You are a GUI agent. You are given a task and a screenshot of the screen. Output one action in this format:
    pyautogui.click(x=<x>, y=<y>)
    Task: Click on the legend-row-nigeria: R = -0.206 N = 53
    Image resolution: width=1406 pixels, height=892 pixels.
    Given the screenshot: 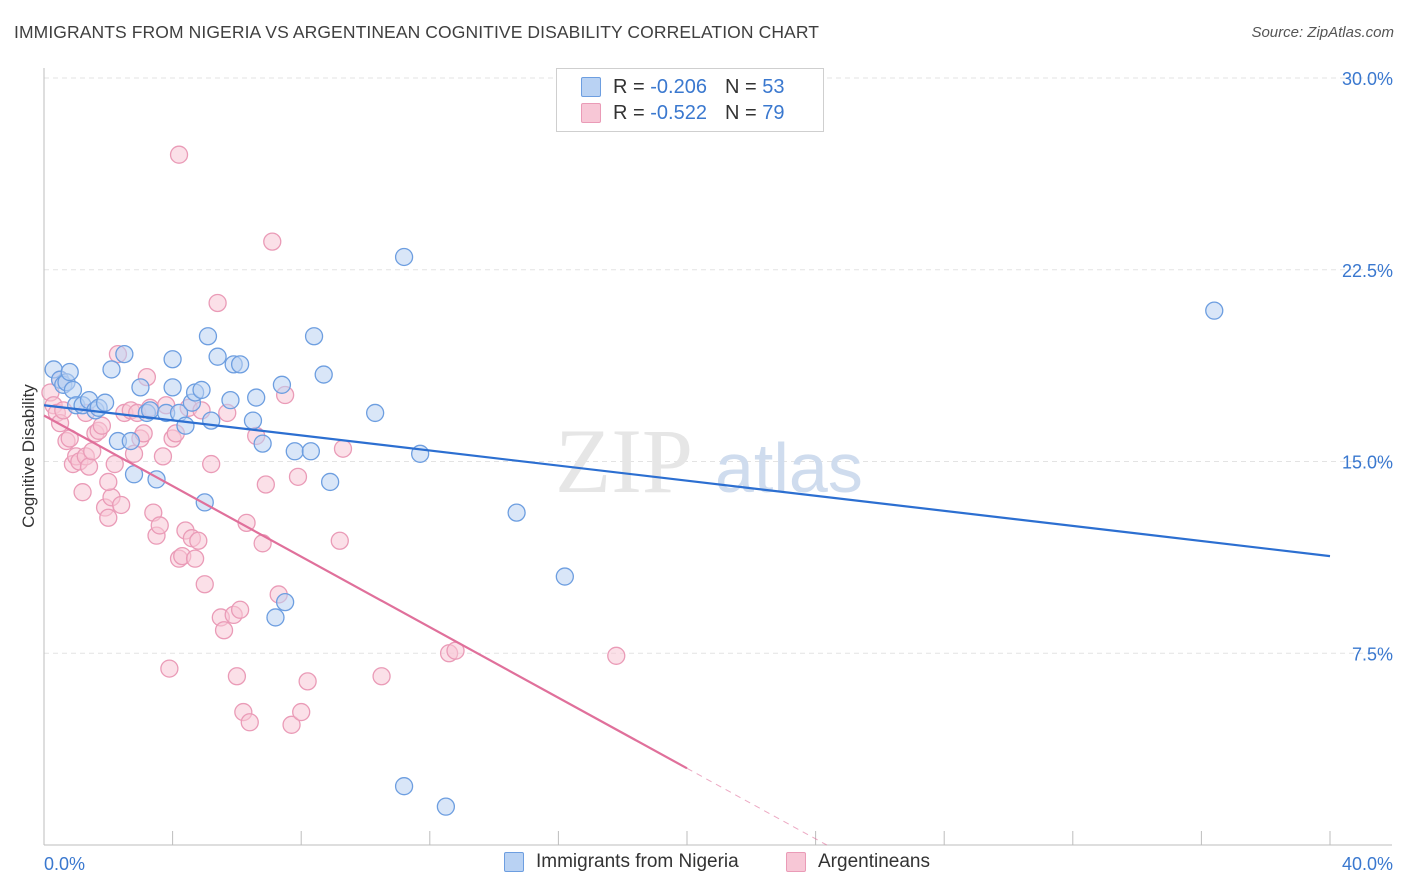 What is the action you would take?
    pyautogui.click(x=682, y=87)
    